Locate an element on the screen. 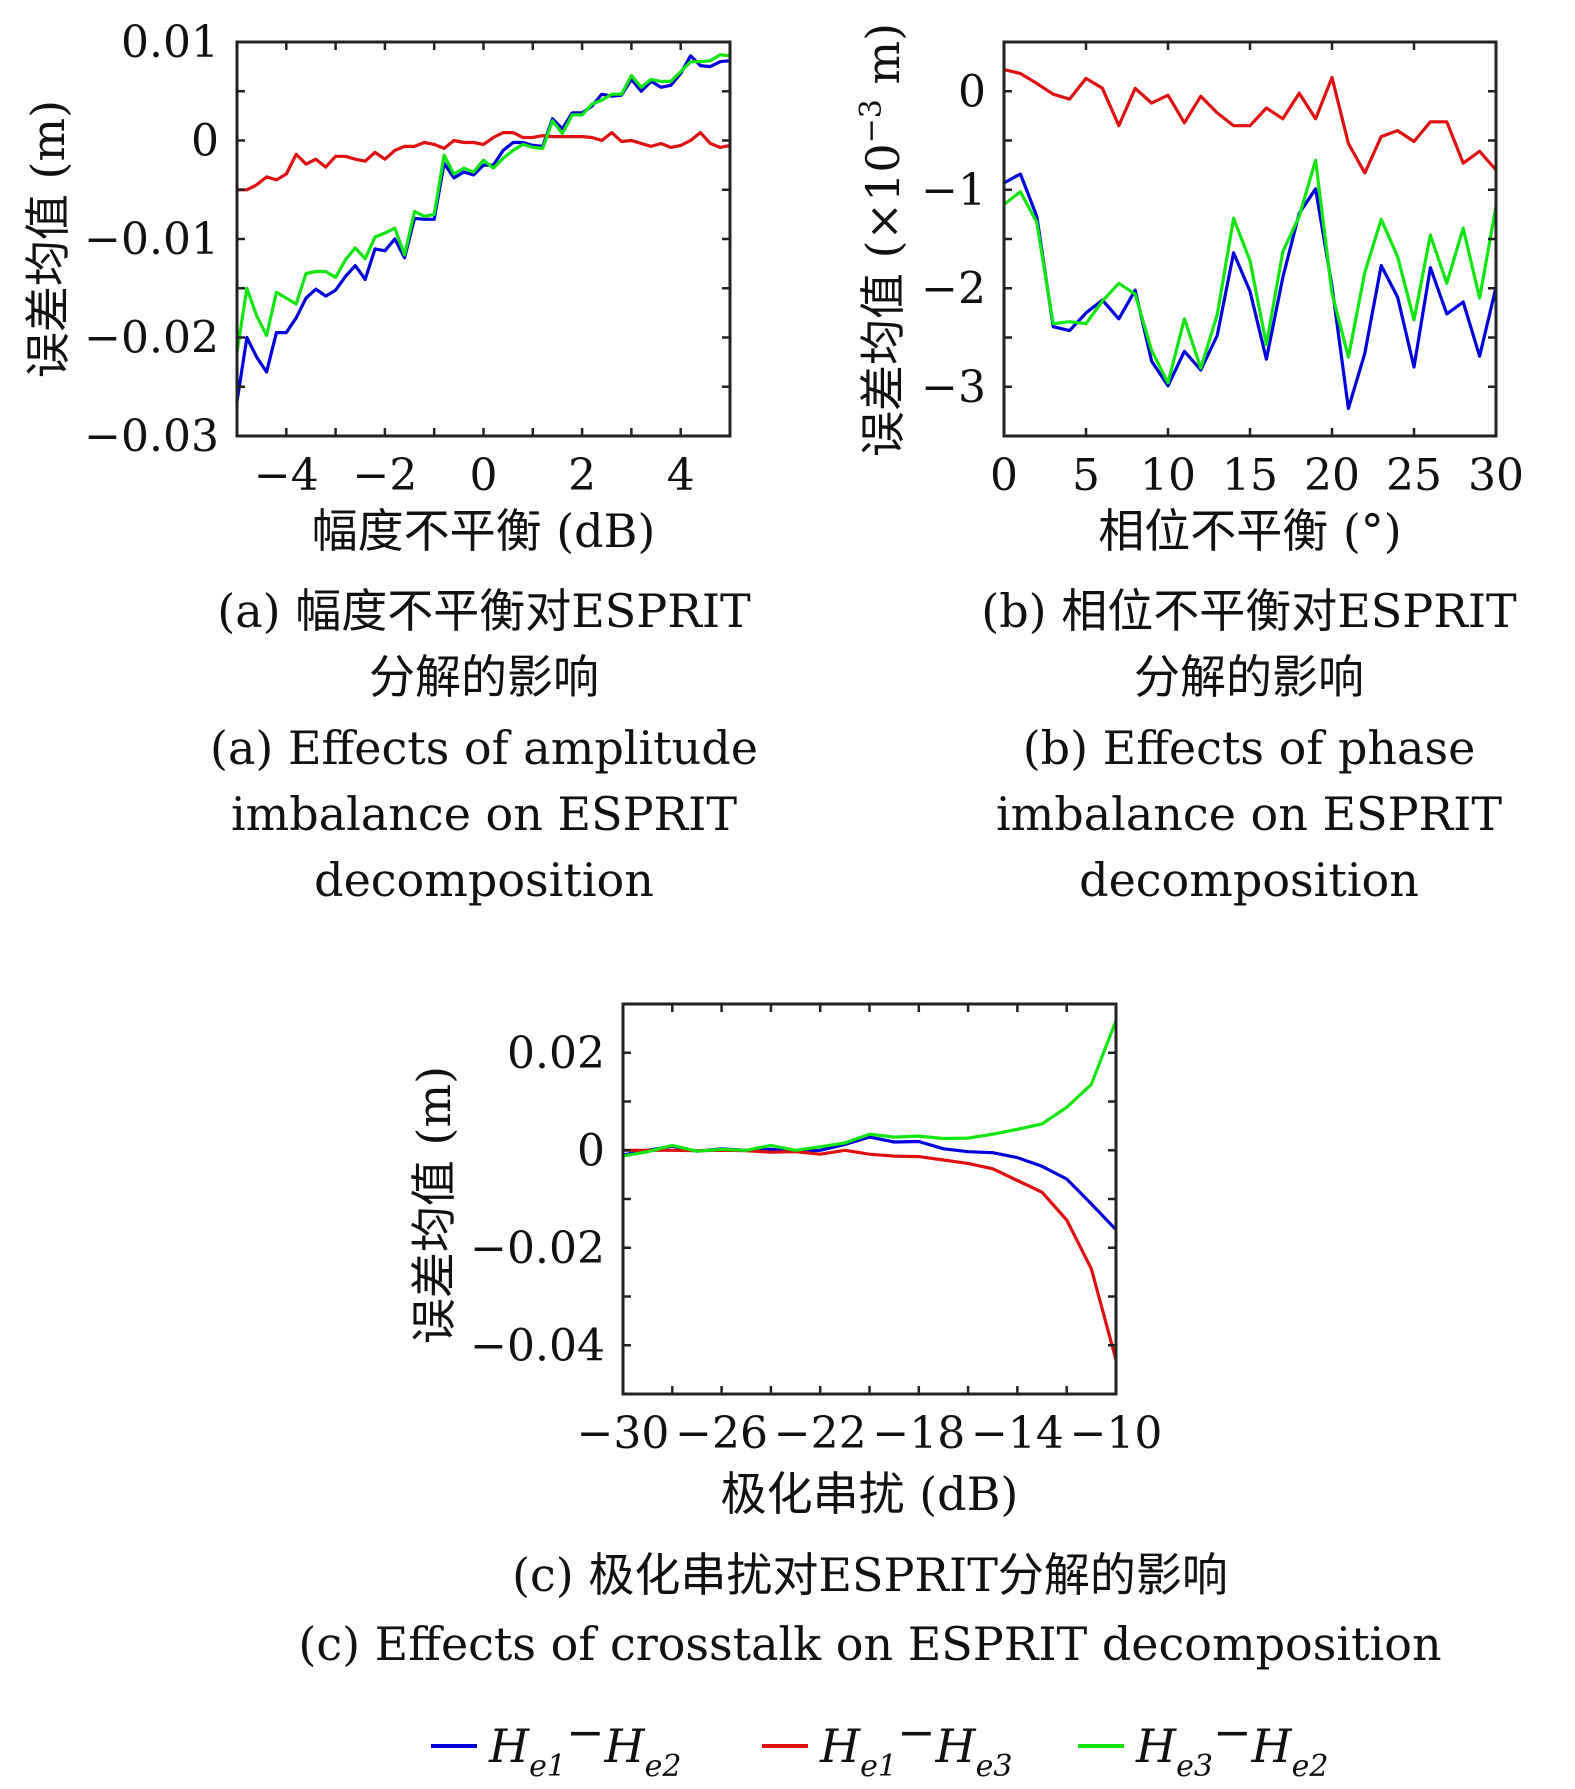  legend-label: He1−He2 is located at coordinates (584, 1744).